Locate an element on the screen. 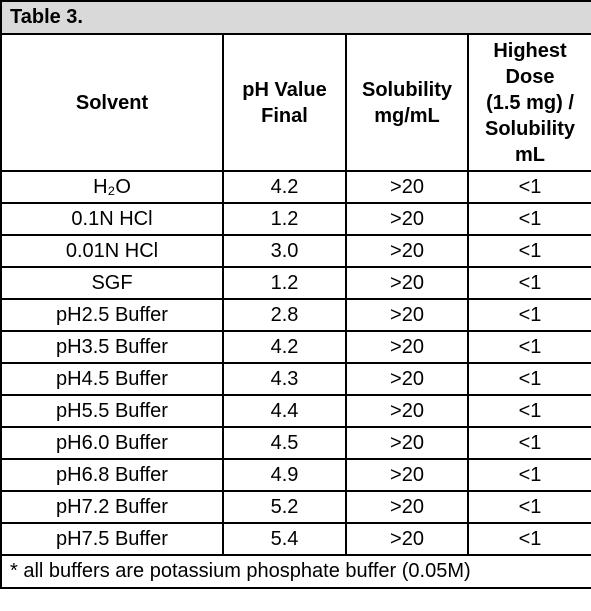 The height and width of the screenshot is (611, 591). table-cell: H₂O is located at coordinates (112, 187).